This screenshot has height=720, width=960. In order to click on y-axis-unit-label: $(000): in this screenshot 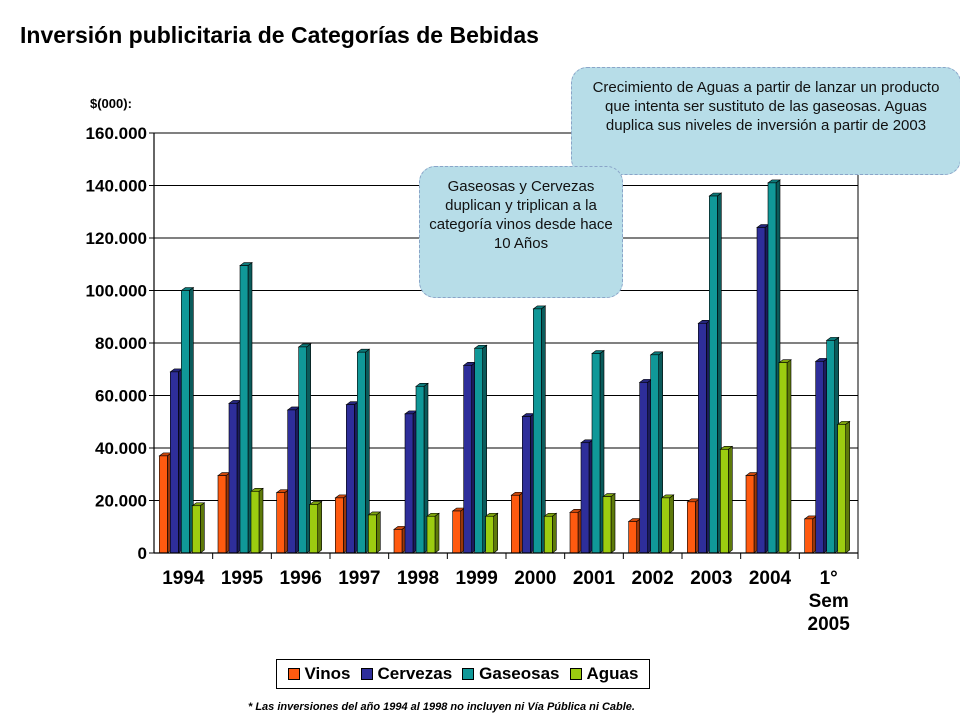, I will do `click(111, 103)`.